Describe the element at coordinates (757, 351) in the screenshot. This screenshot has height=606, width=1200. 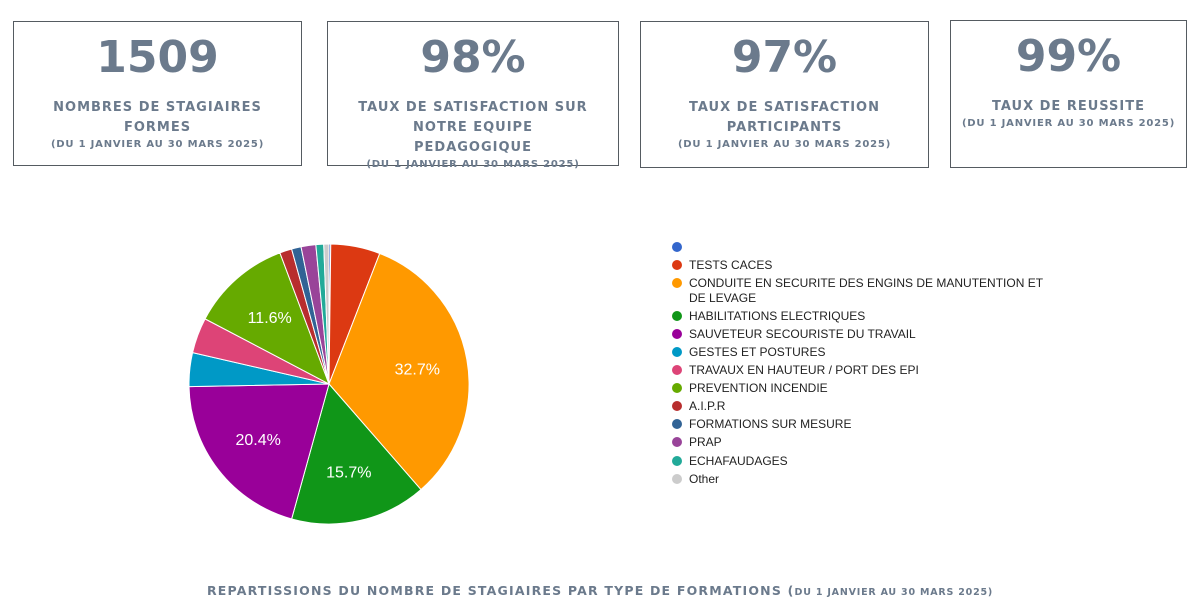
I see `legend-label: GESTES ET POSTURES` at that location.